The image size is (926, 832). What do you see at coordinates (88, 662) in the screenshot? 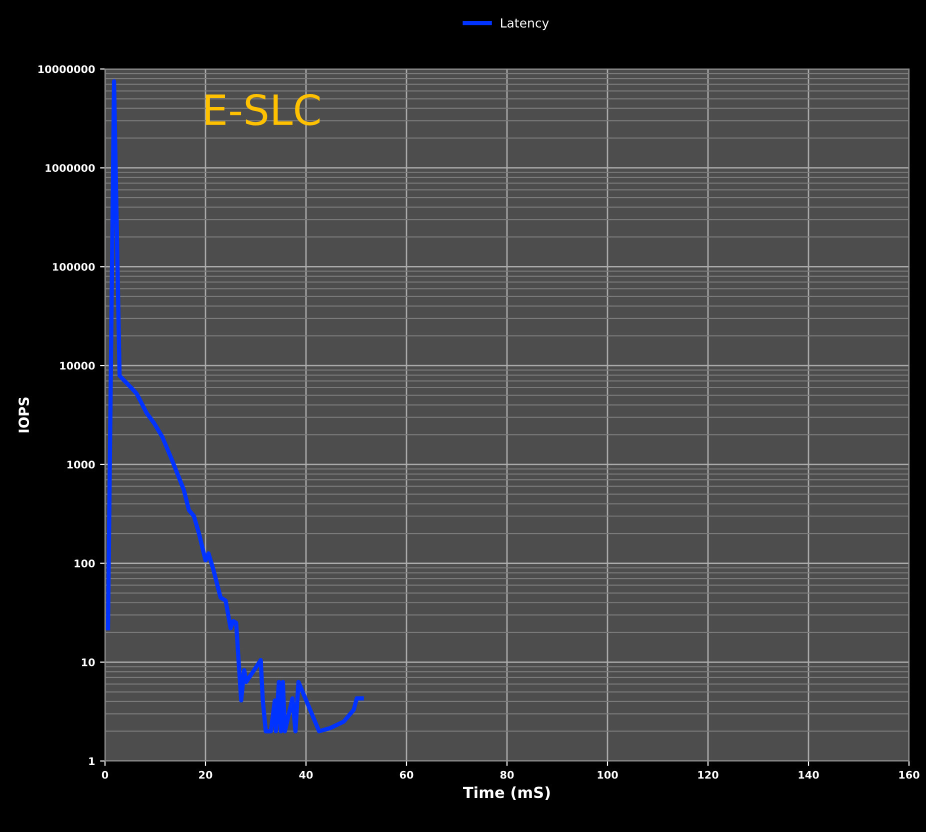
I see `y-tick-label: 10` at bounding box center [88, 662].